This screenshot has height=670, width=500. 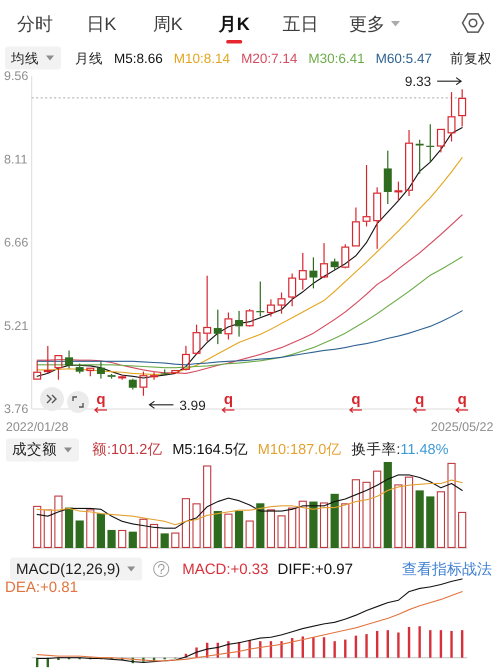 I want to click on x-tick-label: 2025/05/22, so click(x=462, y=427).